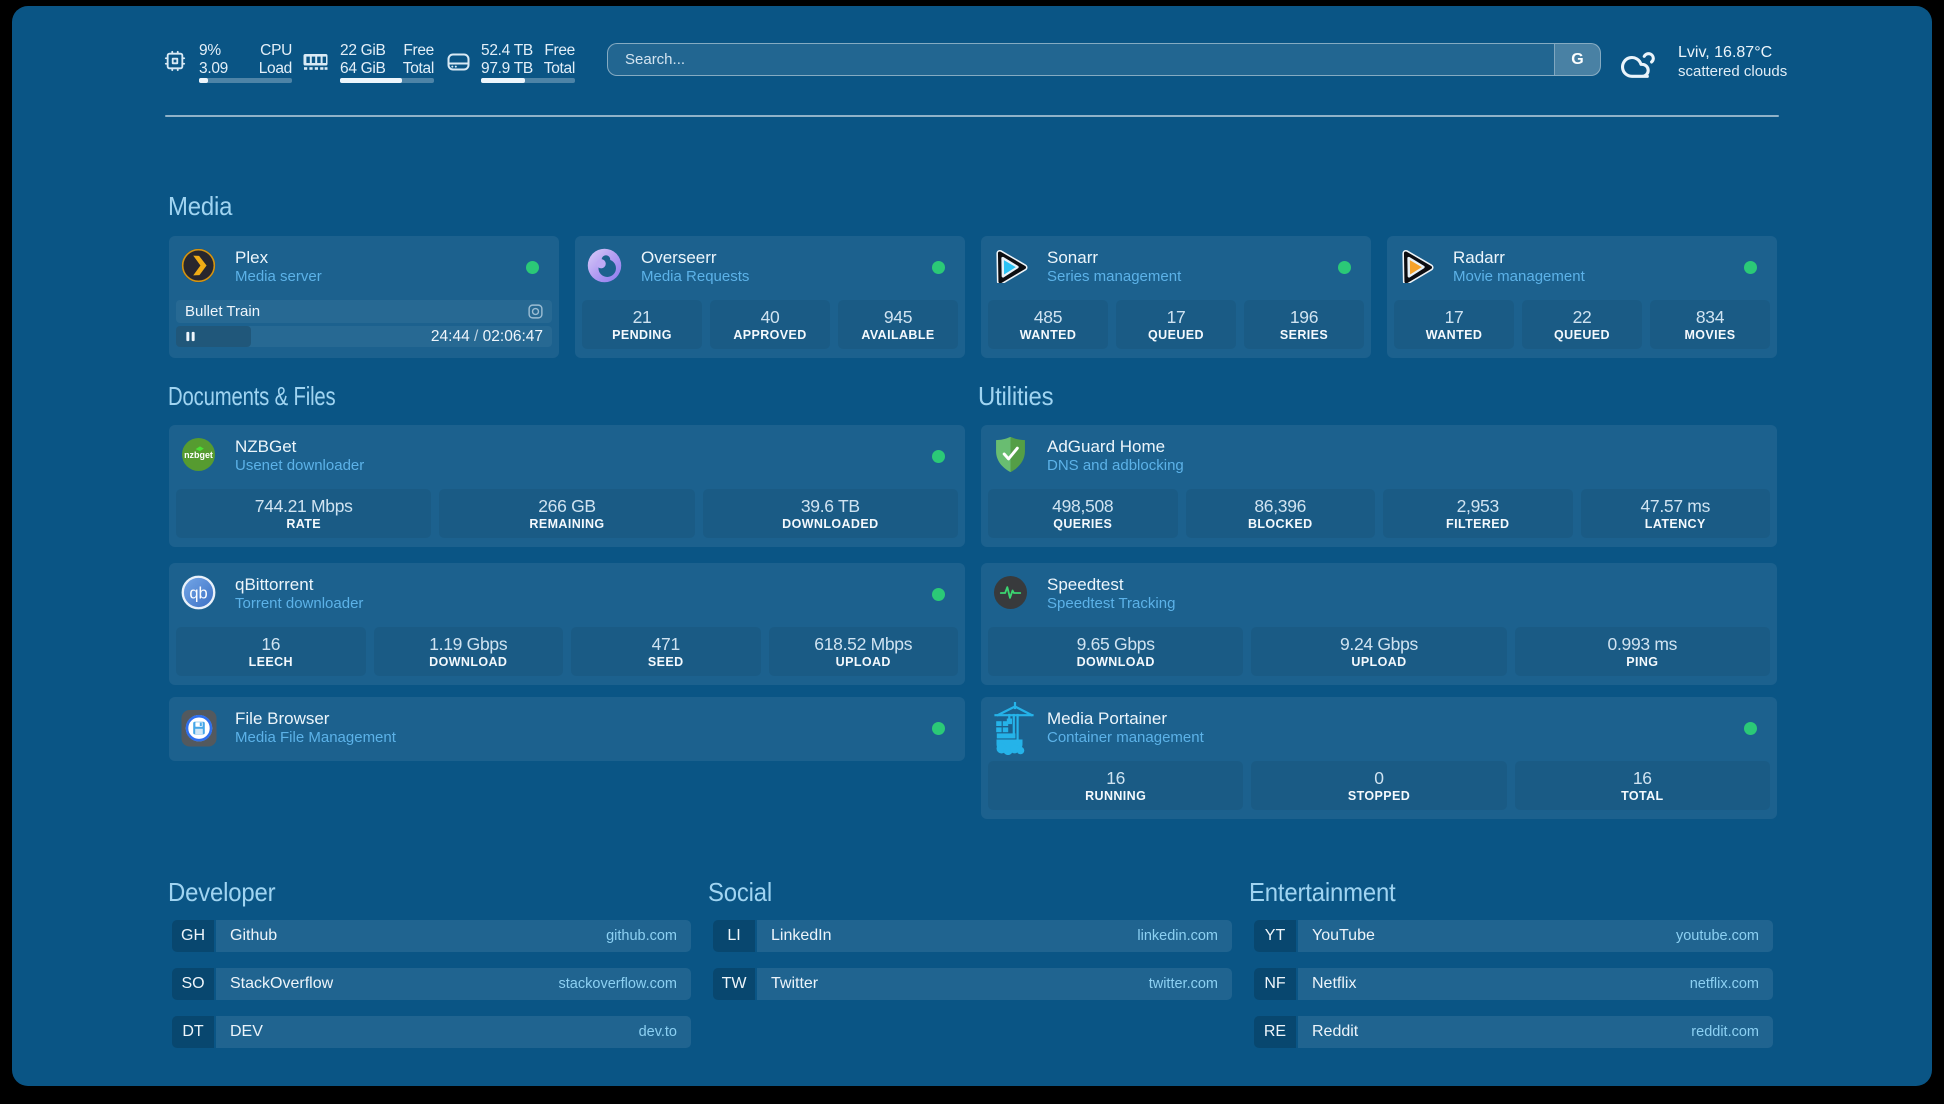 Image resolution: width=1944 pixels, height=1104 pixels. What do you see at coordinates (198, 592) in the screenshot?
I see `svg-text: qb` at bounding box center [198, 592].